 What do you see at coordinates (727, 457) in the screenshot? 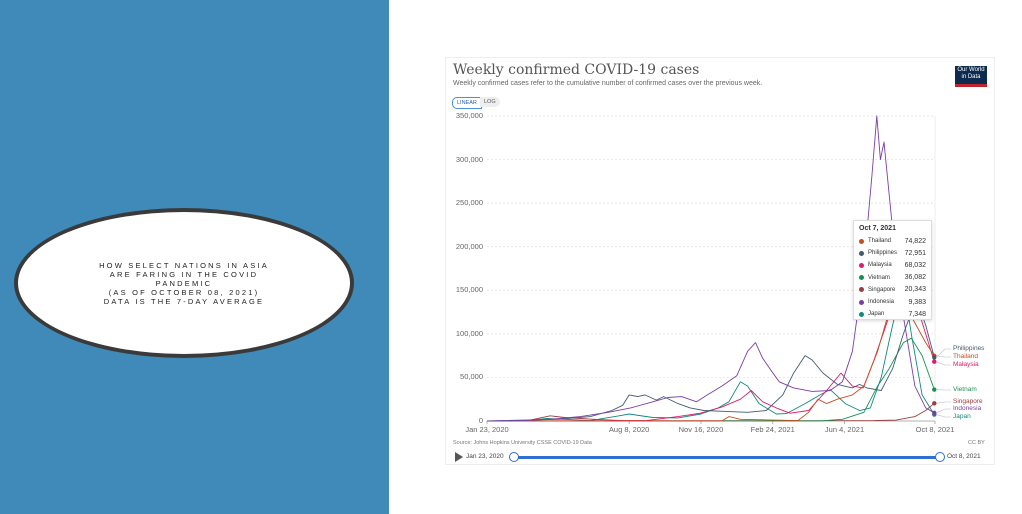
I see `timeline-slider-track` at bounding box center [727, 457].